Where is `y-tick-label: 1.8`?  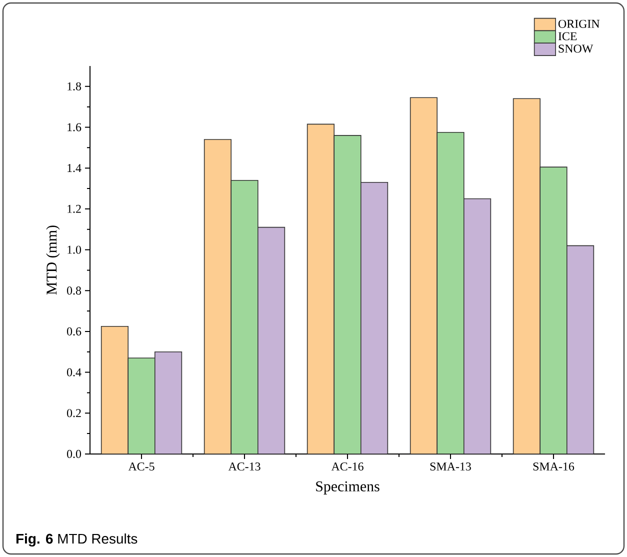 y-tick-label: 1.8 is located at coordinates (75, 86).